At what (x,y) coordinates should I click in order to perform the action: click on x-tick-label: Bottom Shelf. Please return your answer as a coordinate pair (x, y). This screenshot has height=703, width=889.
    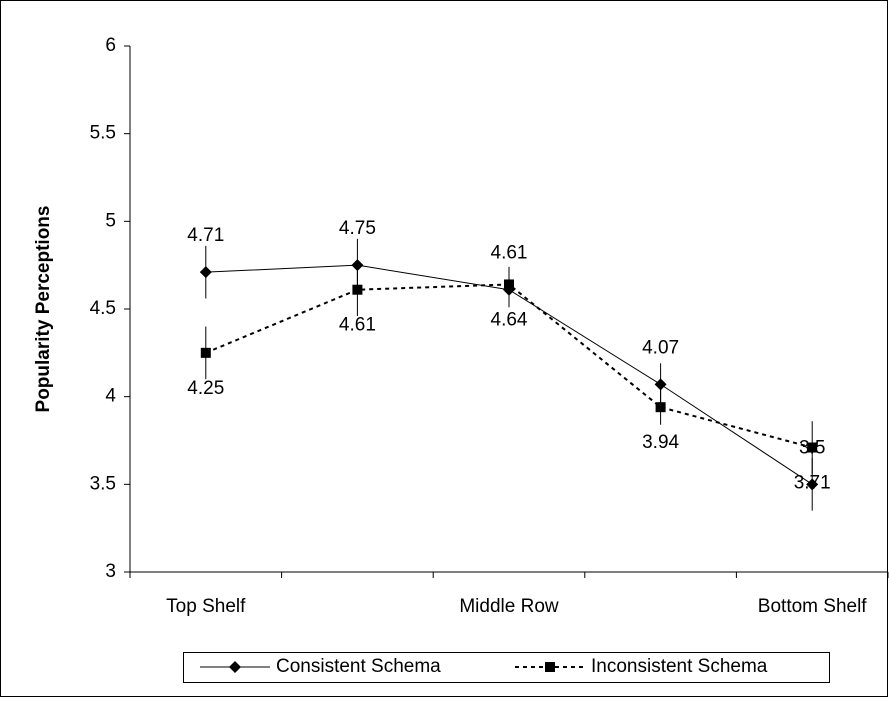
    Looking at the image, I should click on (812, 606).